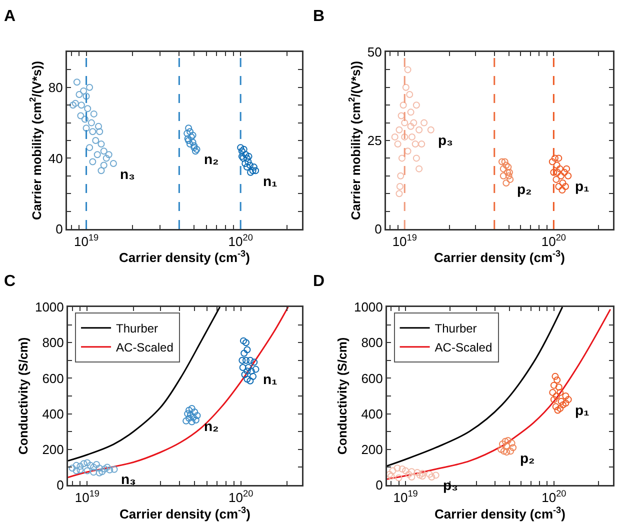  Describe the element at coordinates (10, 16) in the screenshot. I see `chart-title: A` at that location.